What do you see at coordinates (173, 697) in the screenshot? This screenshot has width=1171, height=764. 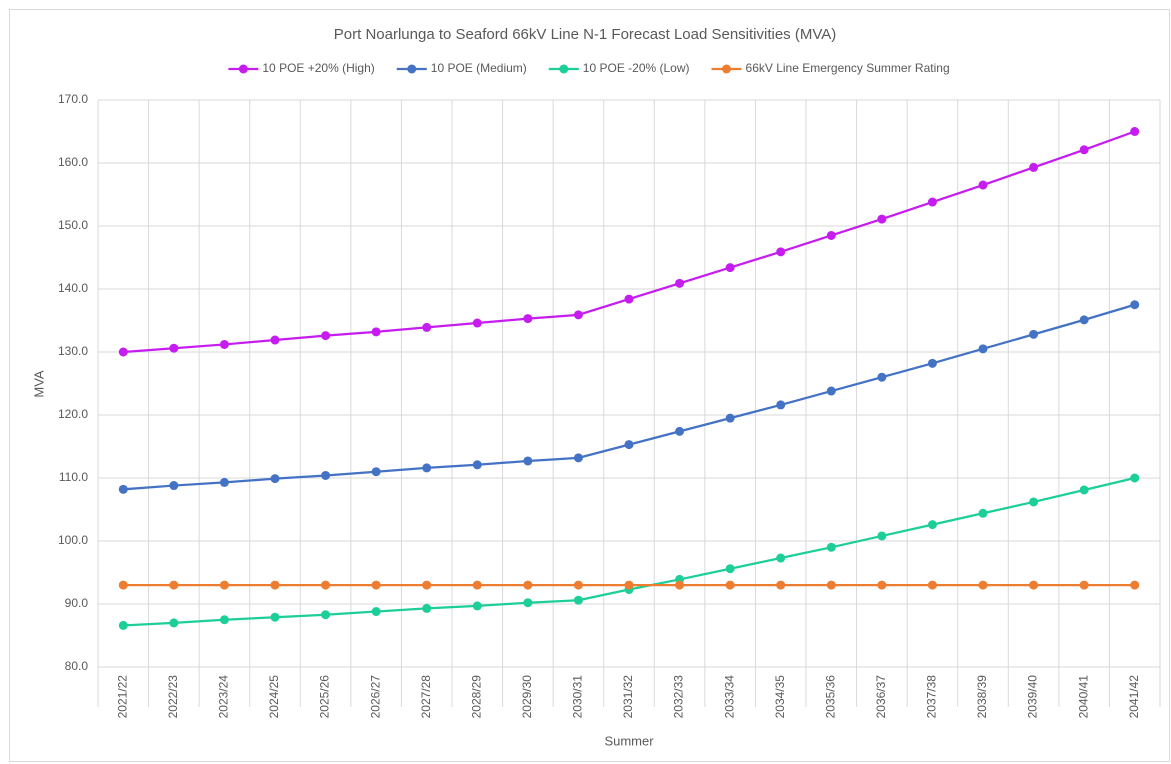 I see `x-tick-label: 2022/23` at bounding box center [173, 697].